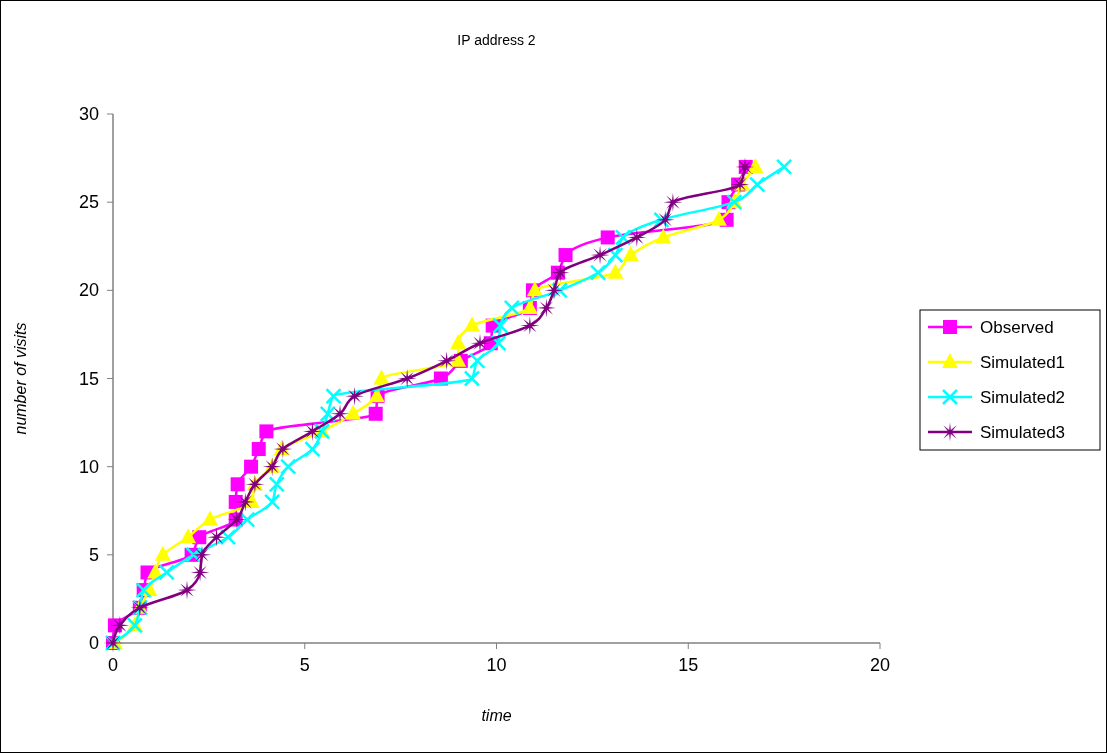  I want to click on y-tick-label: 10, so click(88, 466).